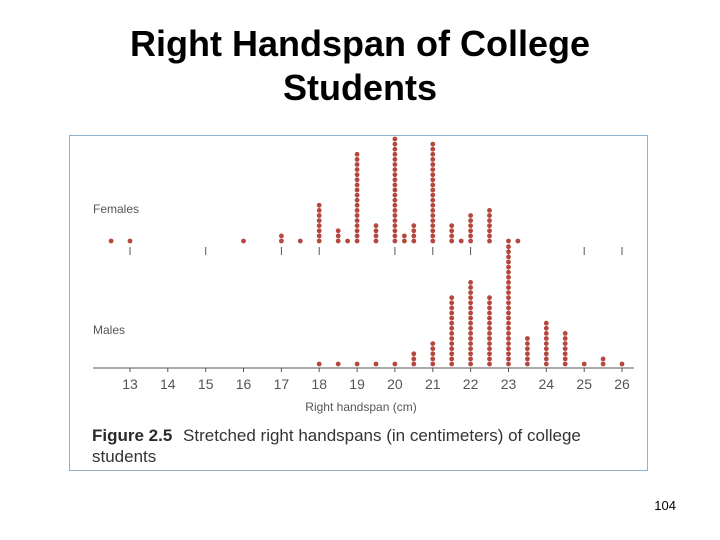 The width and height of the screenshot is (720, 540). I want to click on slide-title-line-2: Students, so click(359, 87).